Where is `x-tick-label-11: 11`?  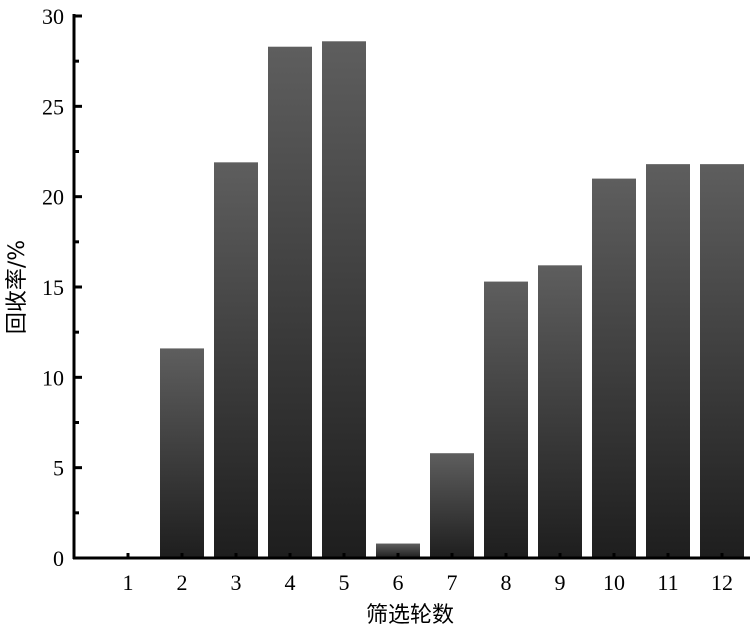
x-tick-label-11: 11 is located at coordinates (667, 582).